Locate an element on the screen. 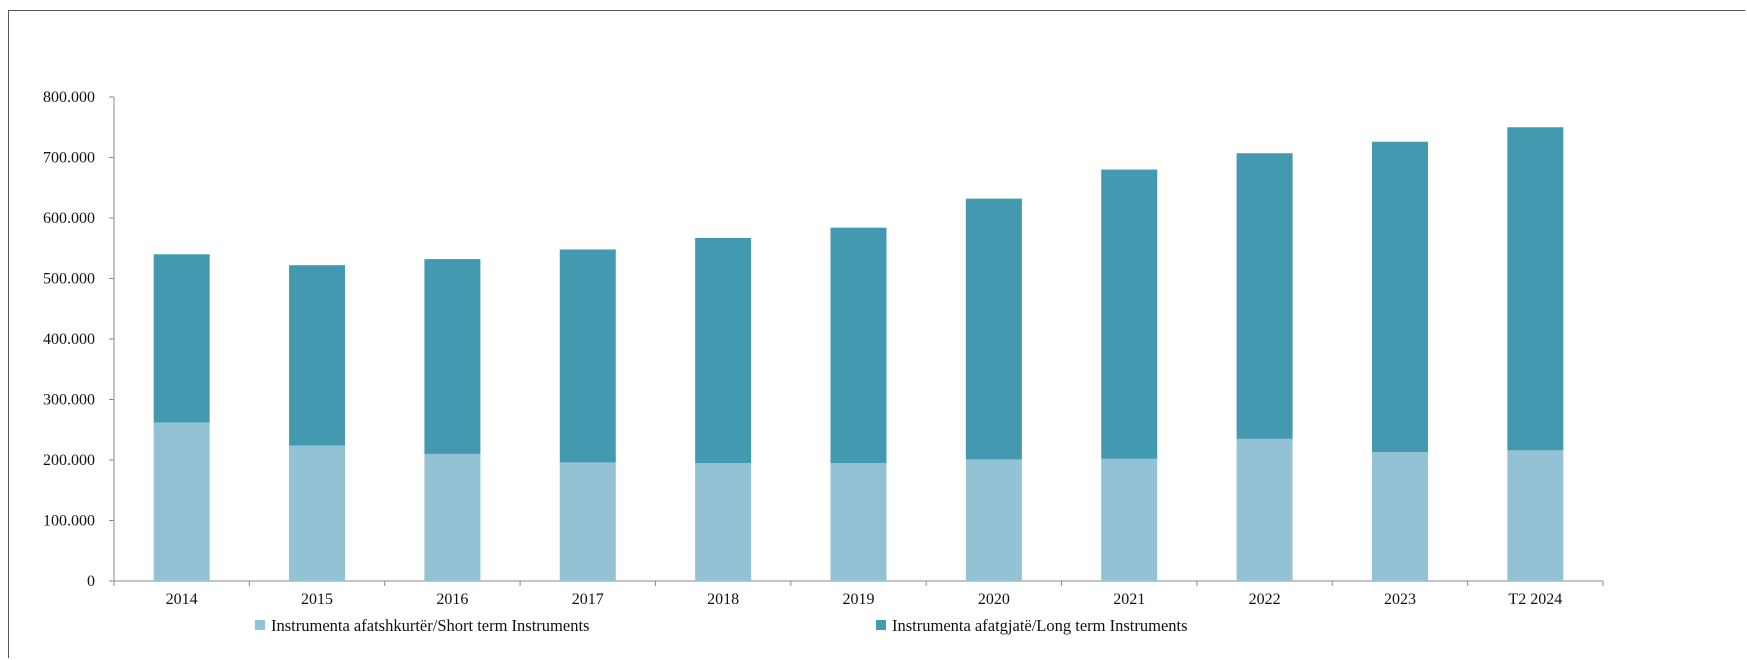 The image size is (1747, 660). bar-long-term-t2-2024 is located at coordinates (1535, 289).